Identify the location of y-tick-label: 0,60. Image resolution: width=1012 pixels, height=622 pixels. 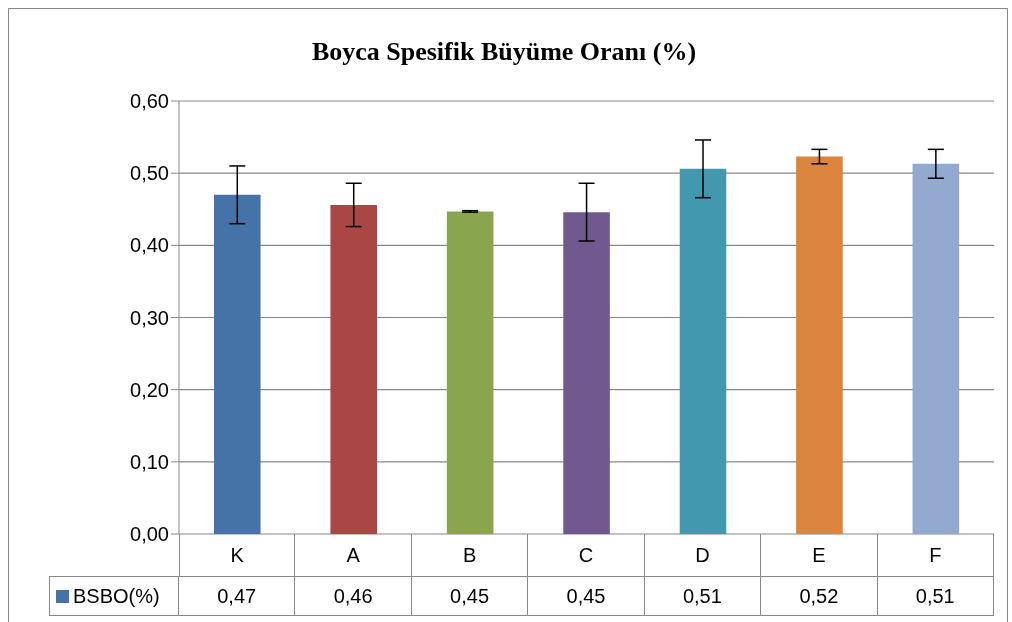
(149, 101).